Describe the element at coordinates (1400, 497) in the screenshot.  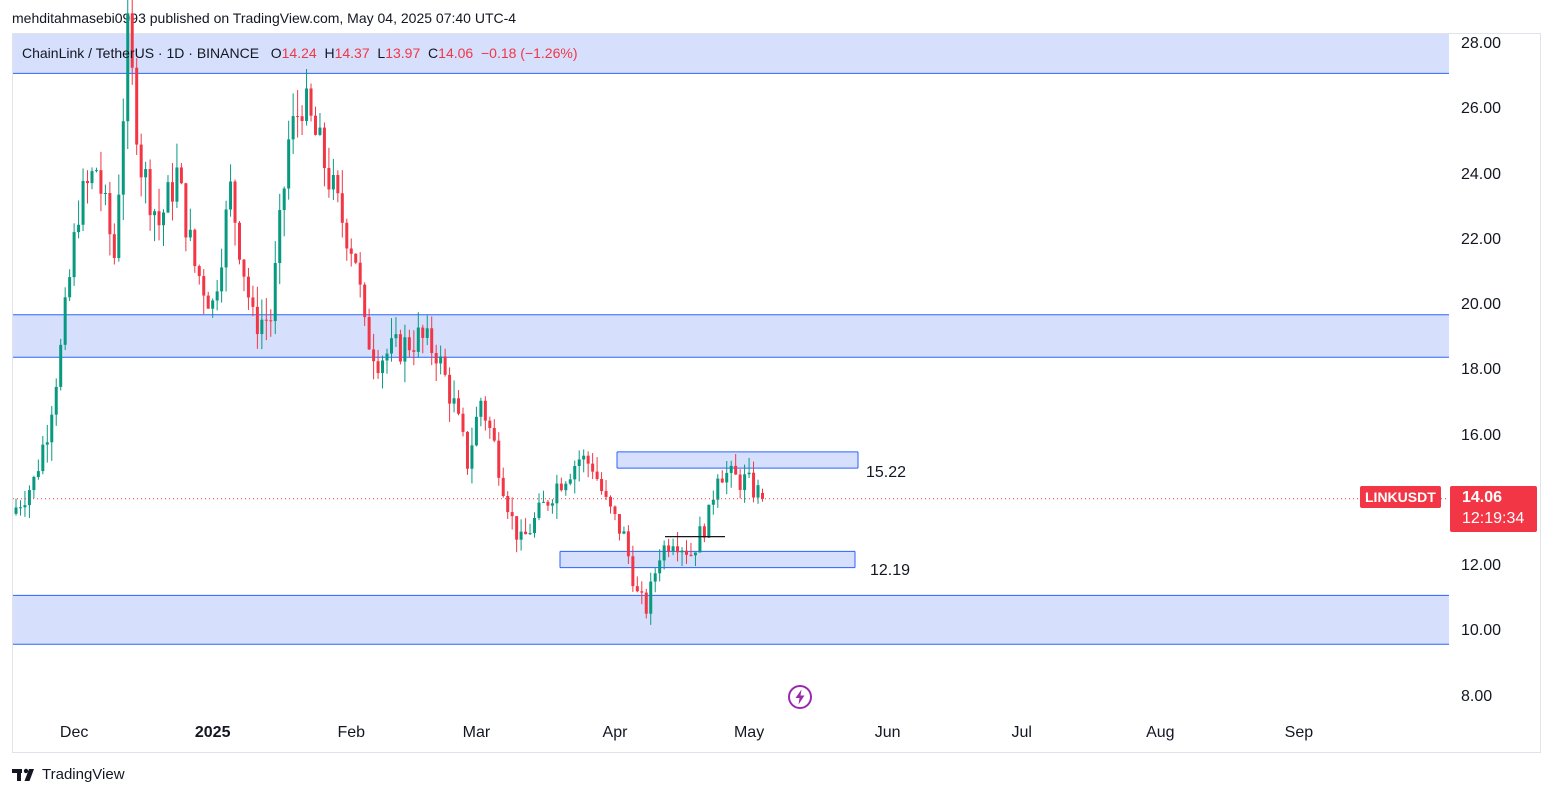
I see `ticker-price-tag: LINKUSDT` at that location.